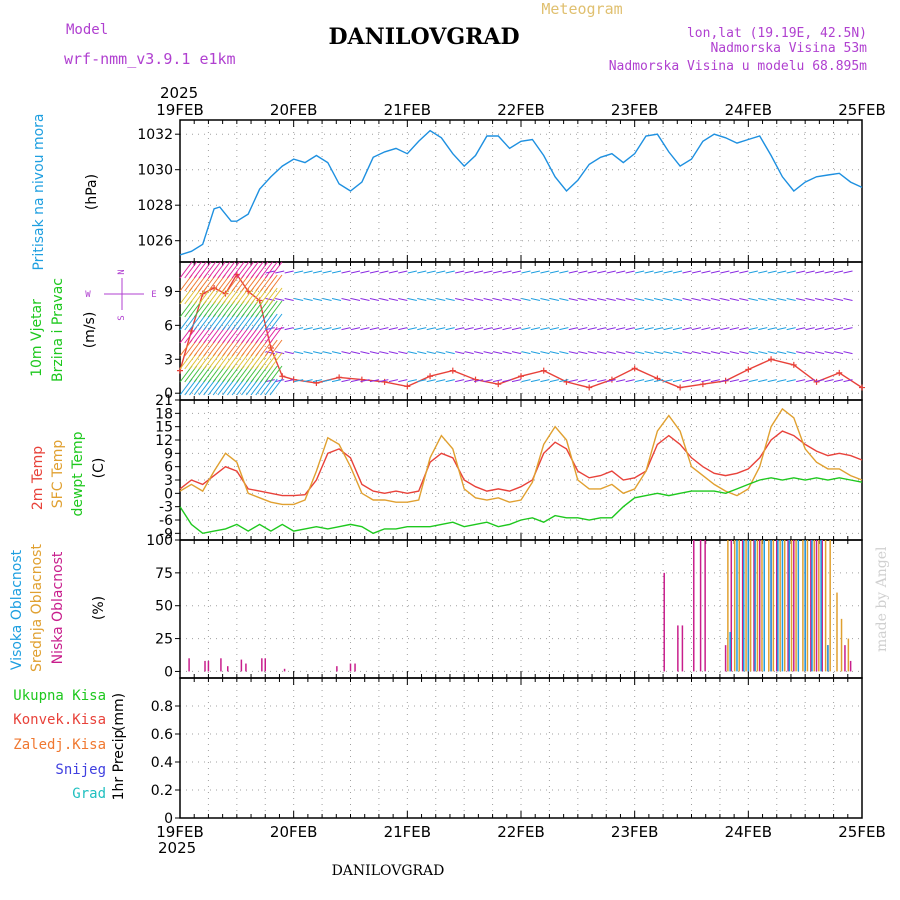 Image resolution: width=900 pixels, height=900 pixels. What do you see at coordinates (58, 474) in the screenshot?
I see `sfctemp-label: SFC Temp` at bounding box center [58, 474].